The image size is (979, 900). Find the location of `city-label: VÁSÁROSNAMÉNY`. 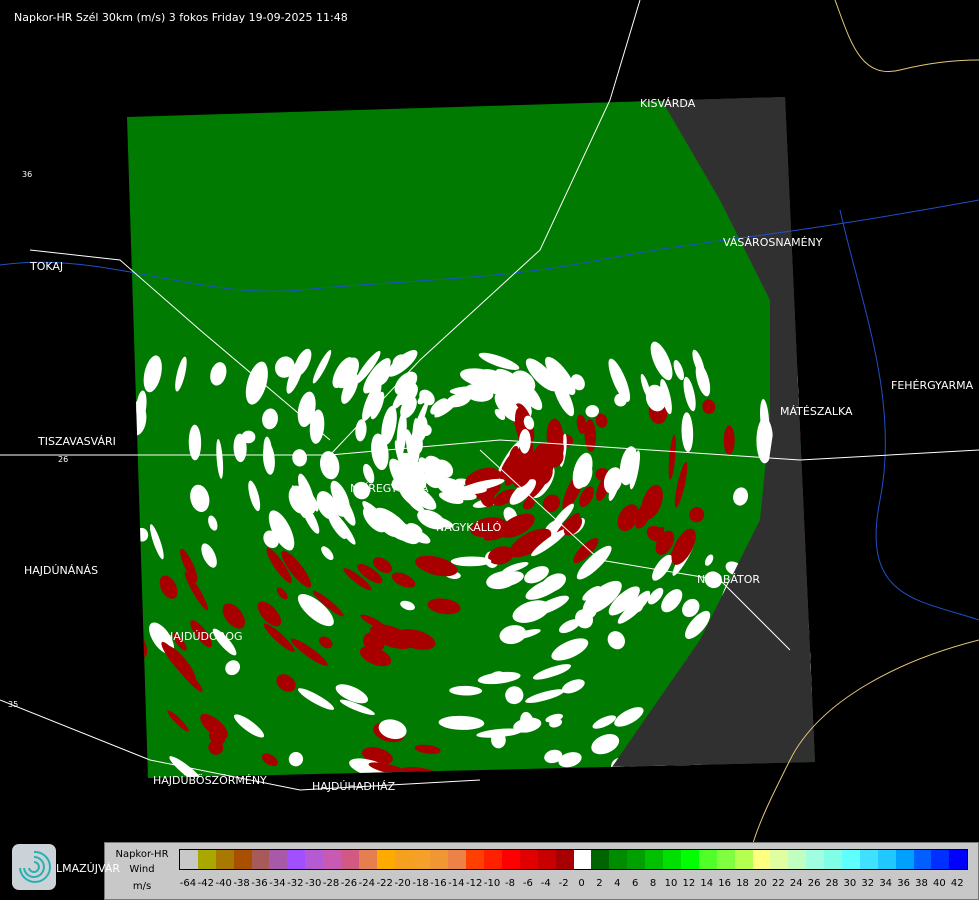

city-label: VÁSÁROSNAMÉNY is located at coordinates (773, 242).